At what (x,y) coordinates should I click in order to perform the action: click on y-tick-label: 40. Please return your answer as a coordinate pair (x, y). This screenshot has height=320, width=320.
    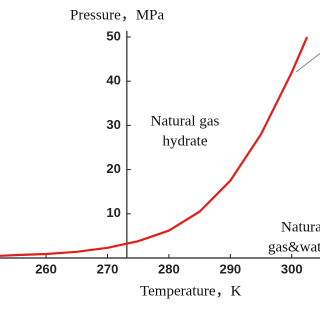
    Looking at the image, I should click on (113, 80).